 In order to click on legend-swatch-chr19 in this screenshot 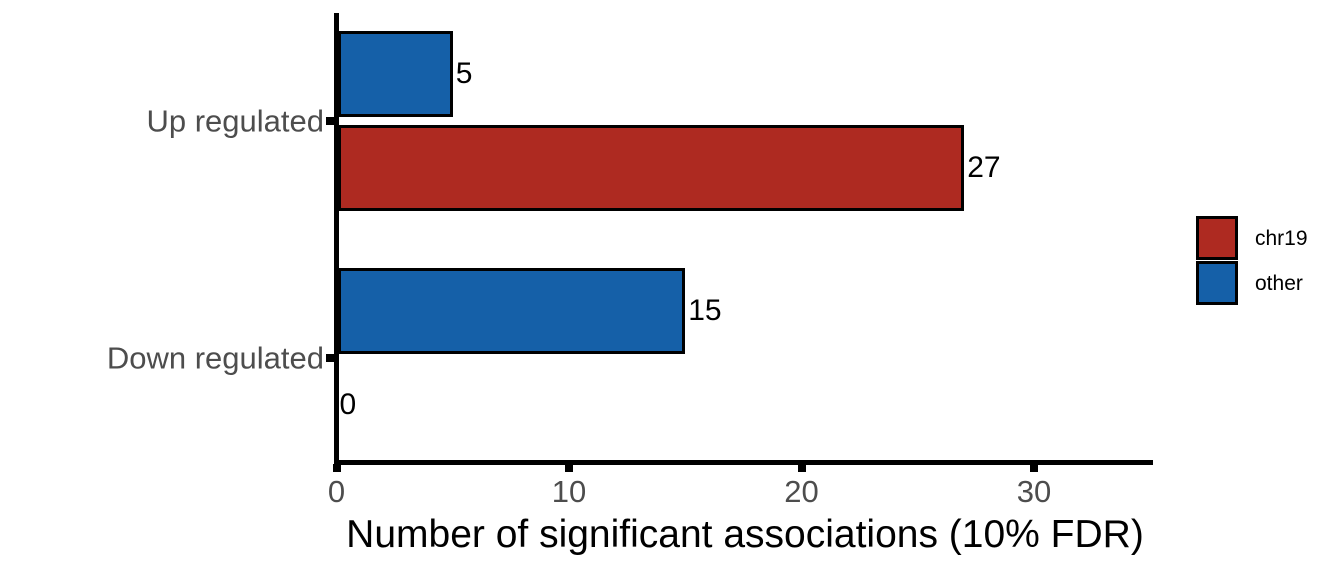, I will do `click(1217, 238)`.